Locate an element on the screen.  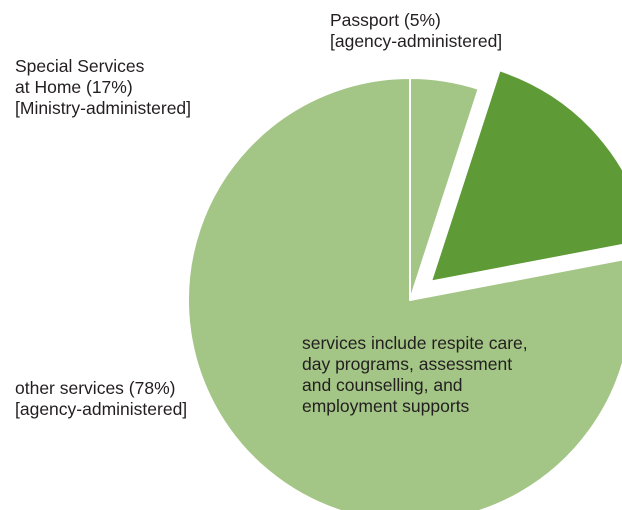
annotation-line: services include respite care, is located at coordinates (415, 343).